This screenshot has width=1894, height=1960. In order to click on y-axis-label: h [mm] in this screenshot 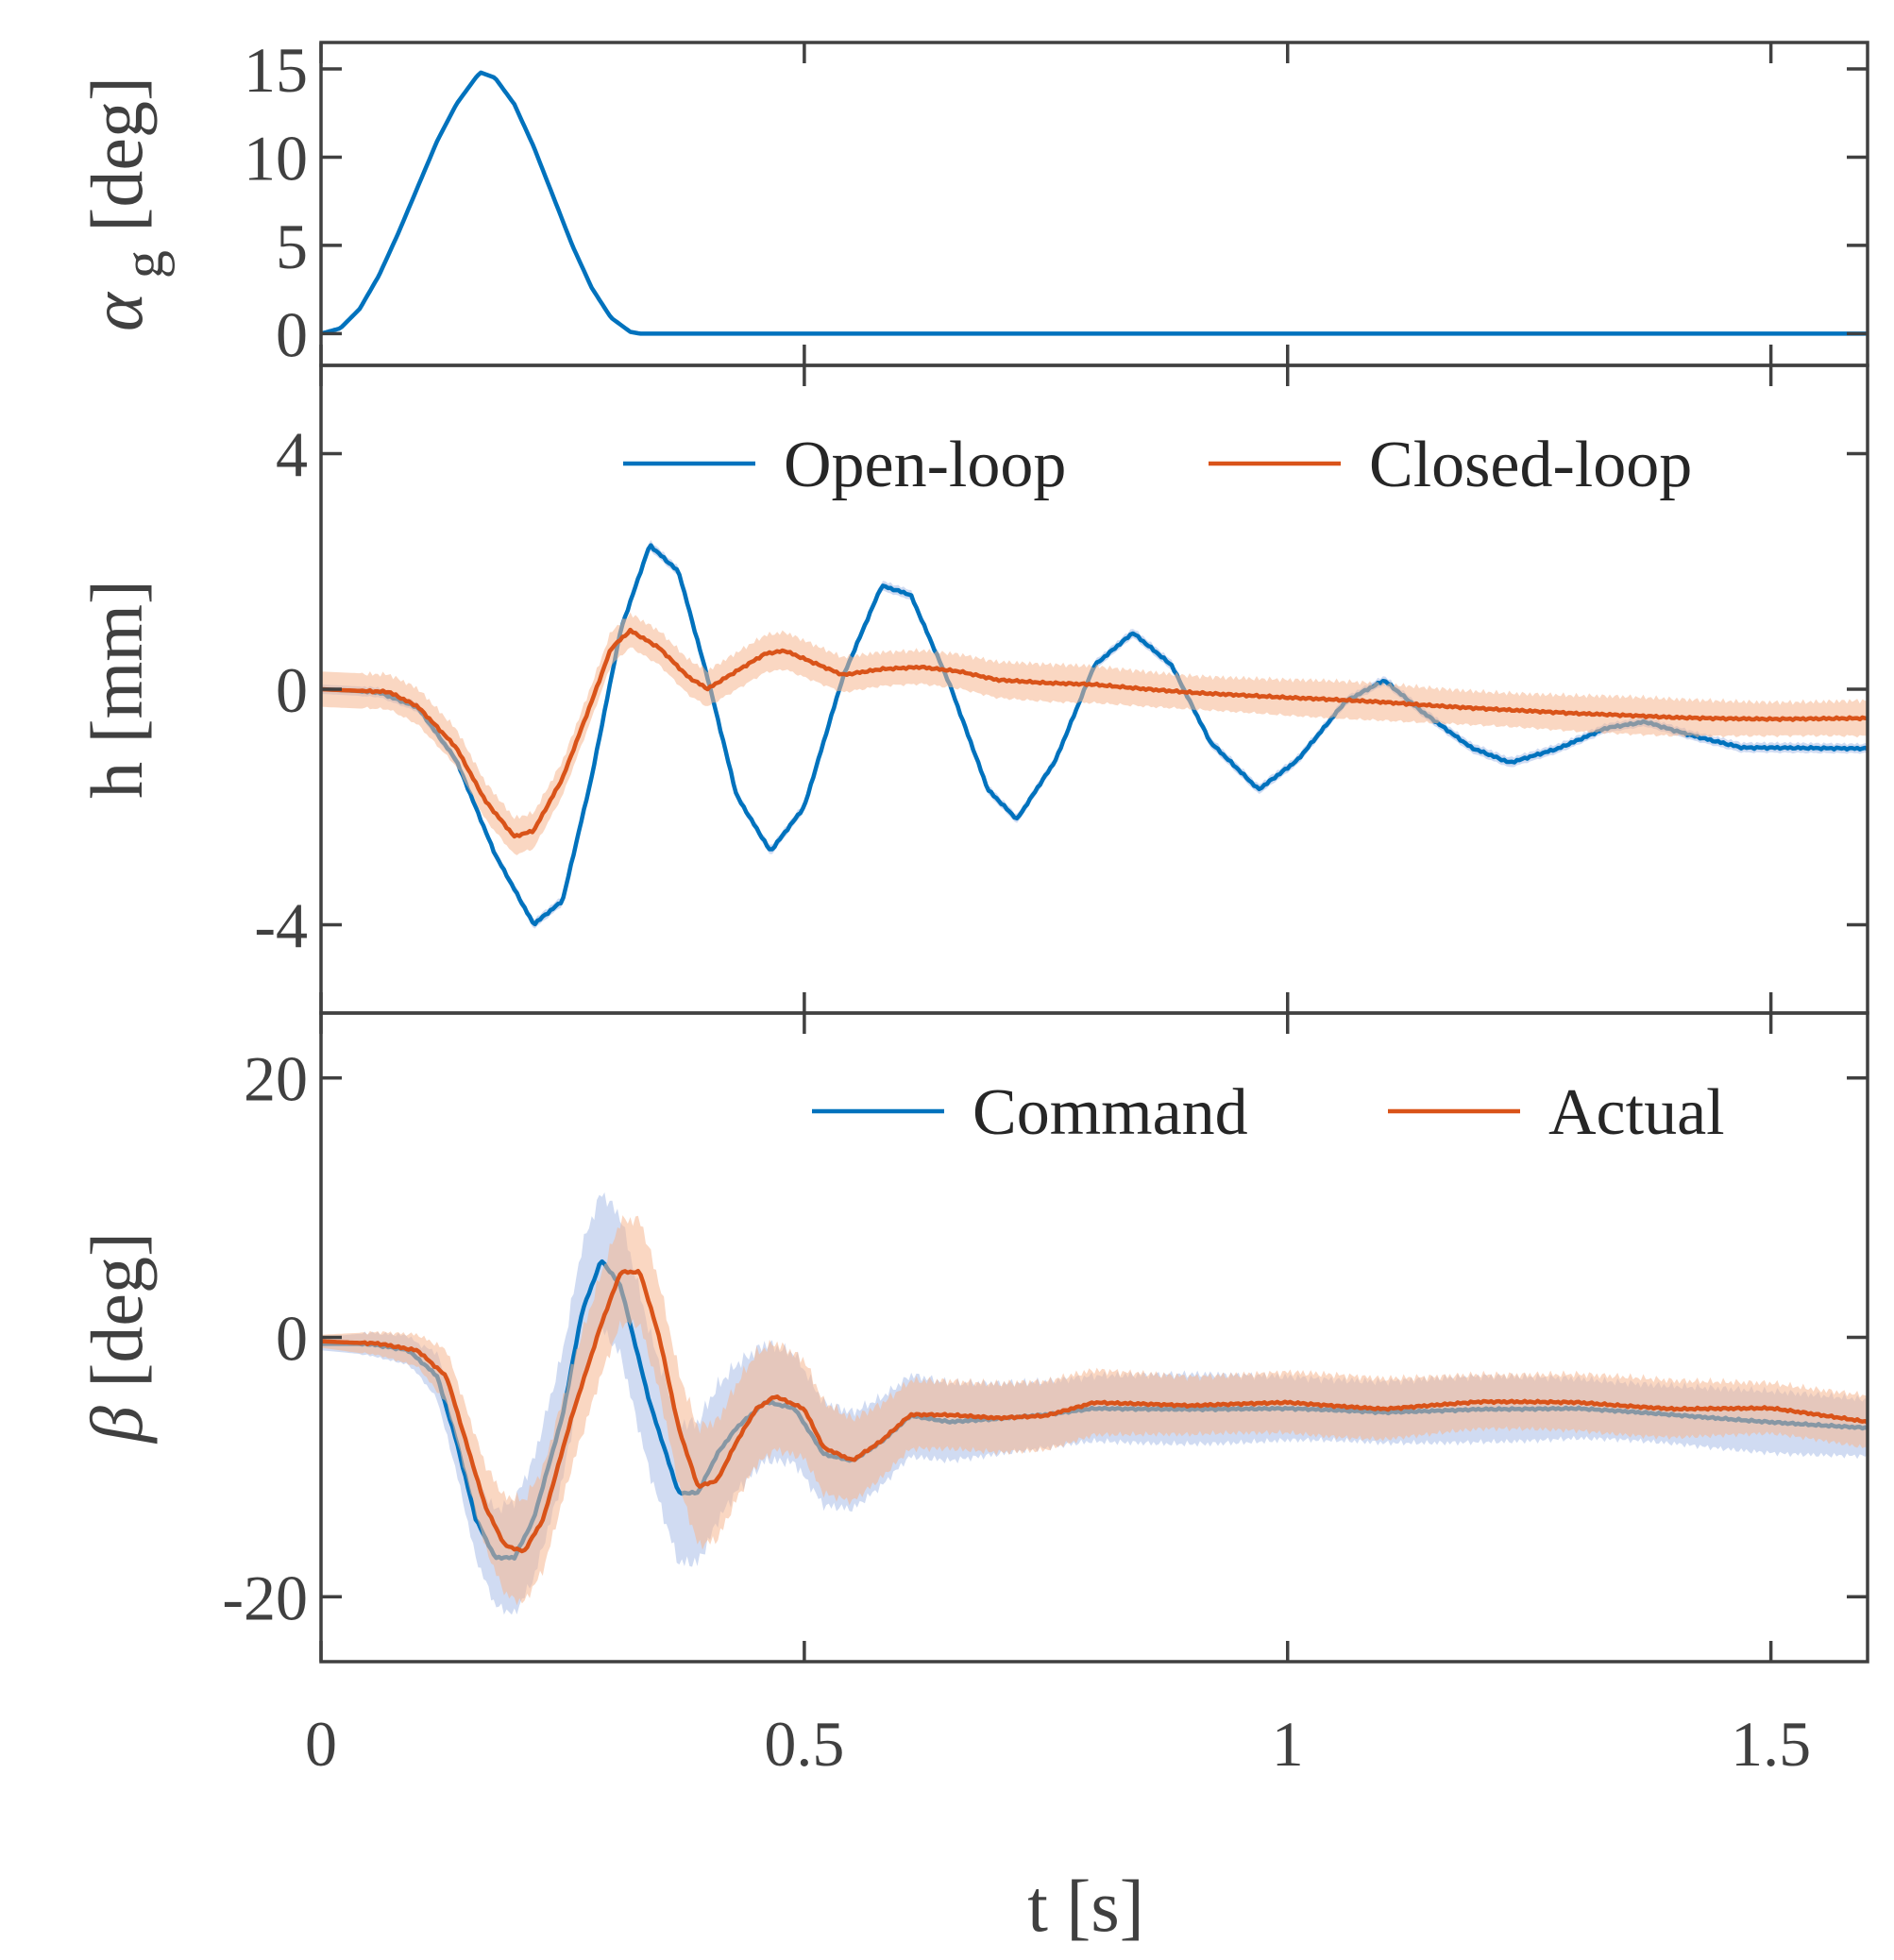, I will do `click(117, 690)`.